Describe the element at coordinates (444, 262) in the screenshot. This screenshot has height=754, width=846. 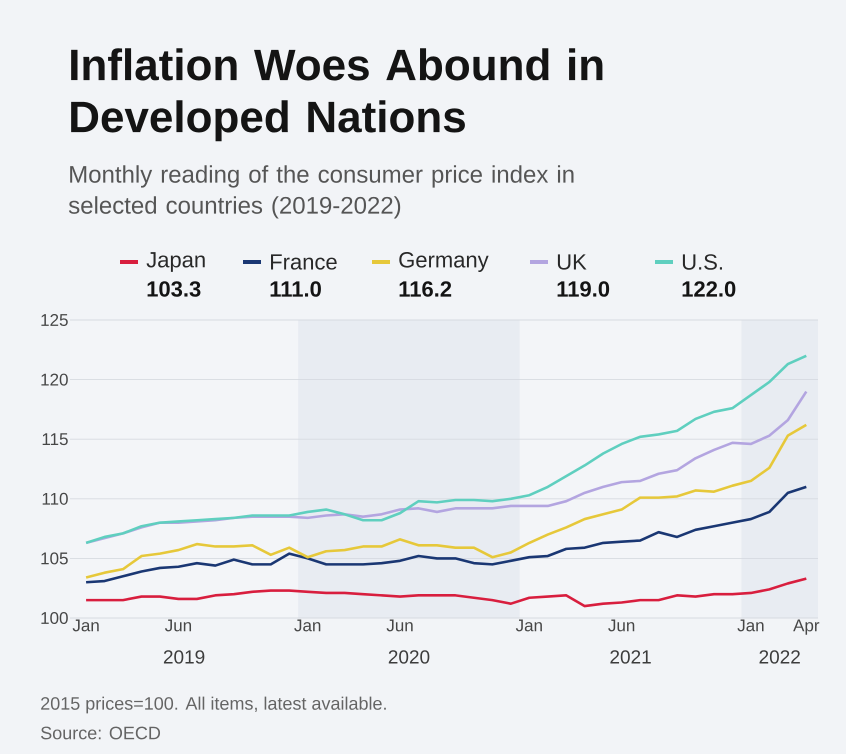
I see `legend-label: Germany` at that location.